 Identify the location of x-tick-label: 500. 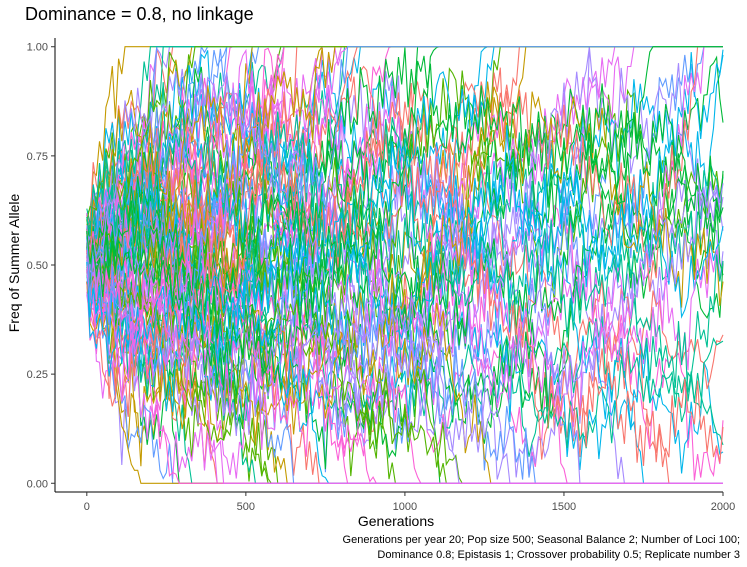
(246, 507).